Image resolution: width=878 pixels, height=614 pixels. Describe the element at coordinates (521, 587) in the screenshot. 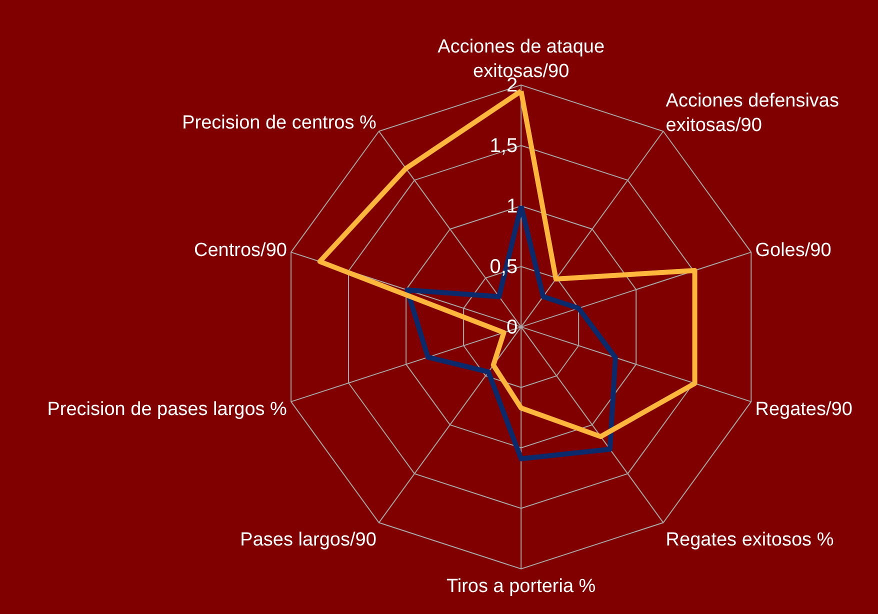

I see `spoke-label: Tiros a porteria %` at that location.